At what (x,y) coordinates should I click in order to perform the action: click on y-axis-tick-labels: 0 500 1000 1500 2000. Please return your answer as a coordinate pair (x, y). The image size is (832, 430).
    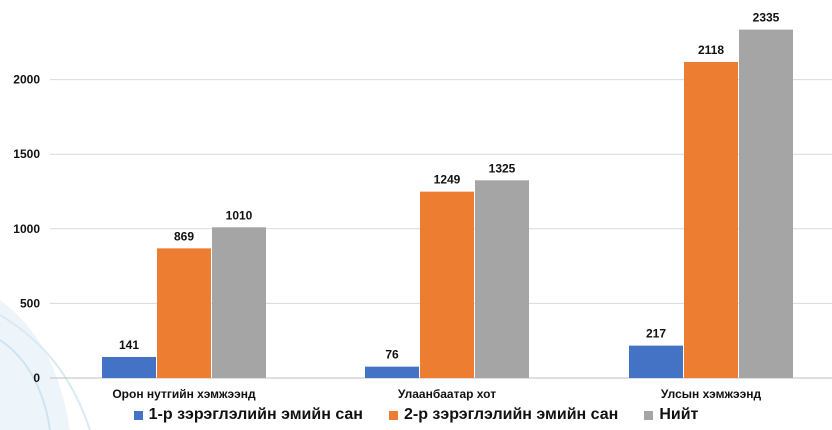
    Looking at the image, I should click on (26, 229).